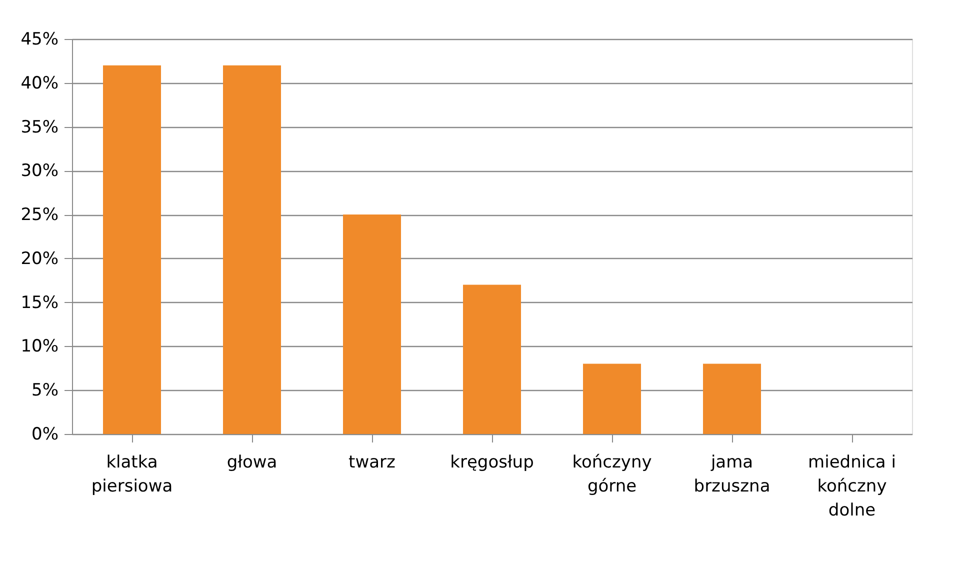  I want to click on y-tick-label: 0%, so click(45, 434).